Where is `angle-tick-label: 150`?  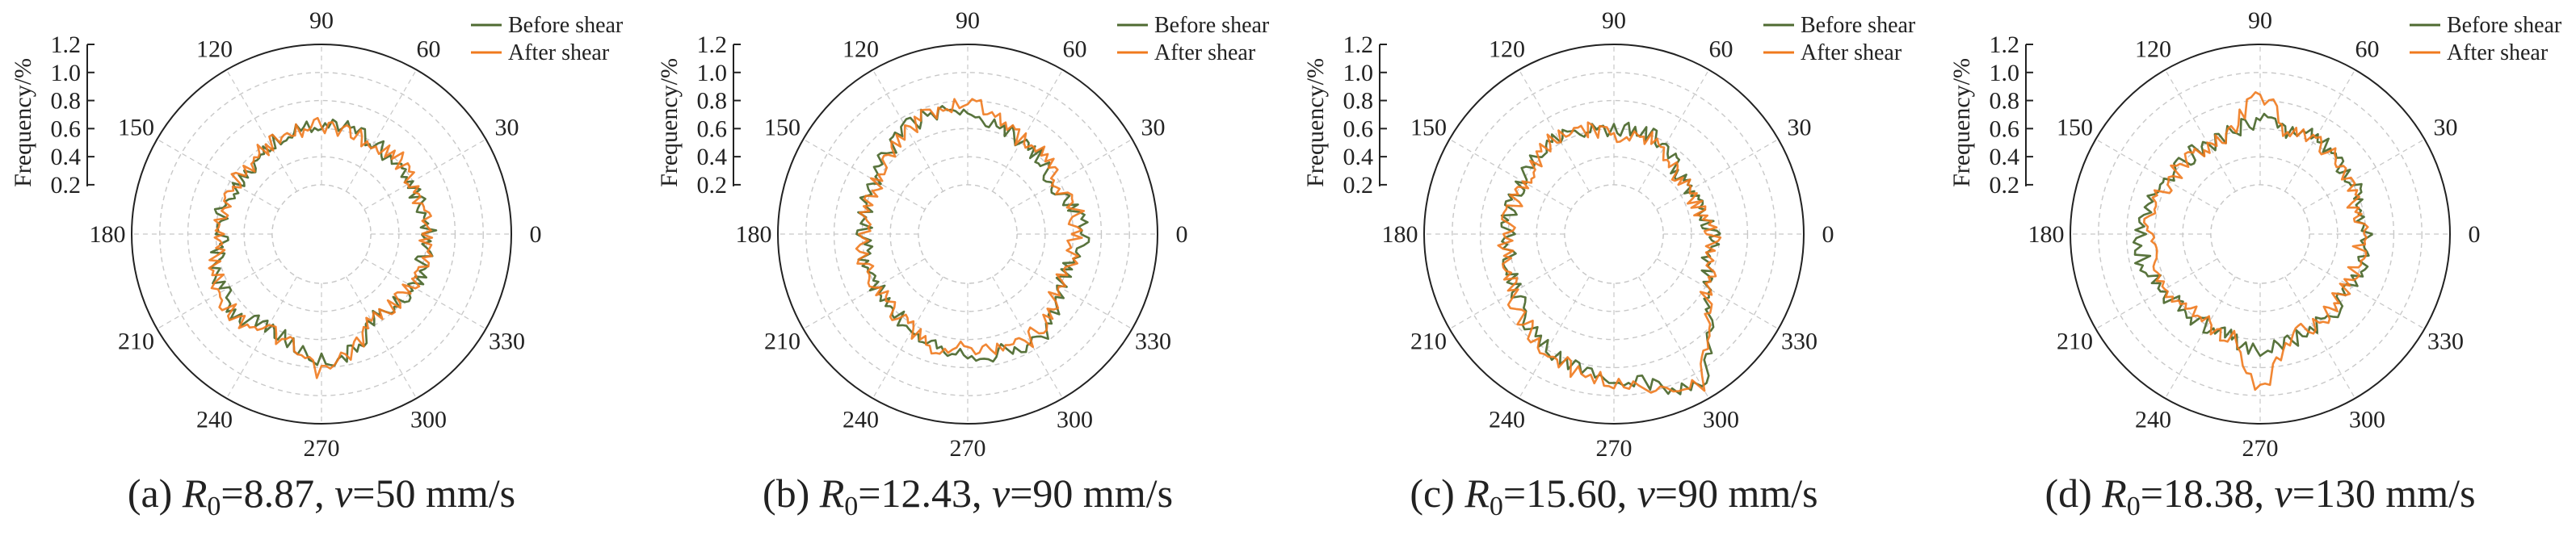
angle-tick-label: 150 is located at coordinates (2075, 128).